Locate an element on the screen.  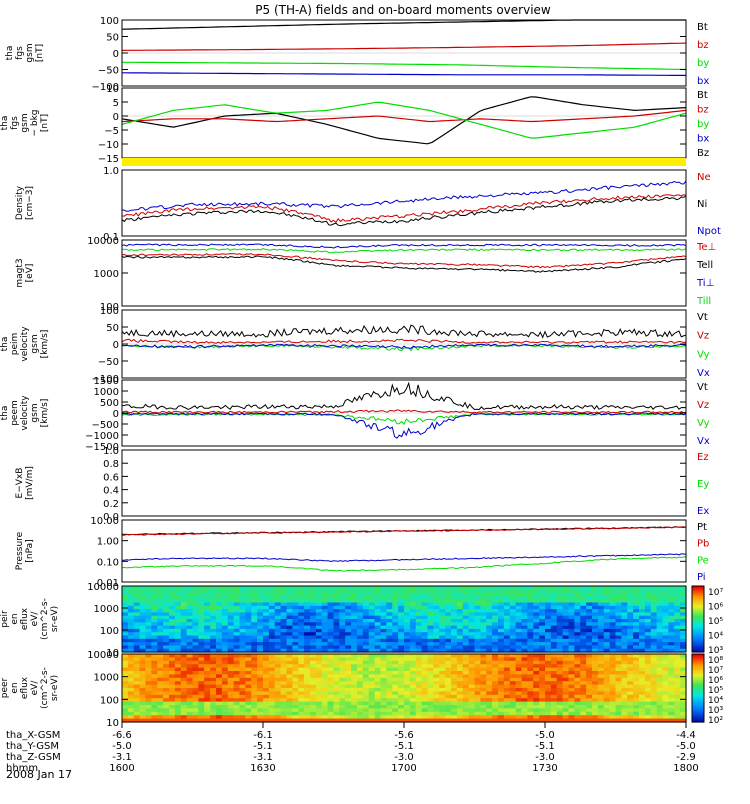
peem_velocity-ylabel-line: [km/s] is located at coordinates (45, 413).